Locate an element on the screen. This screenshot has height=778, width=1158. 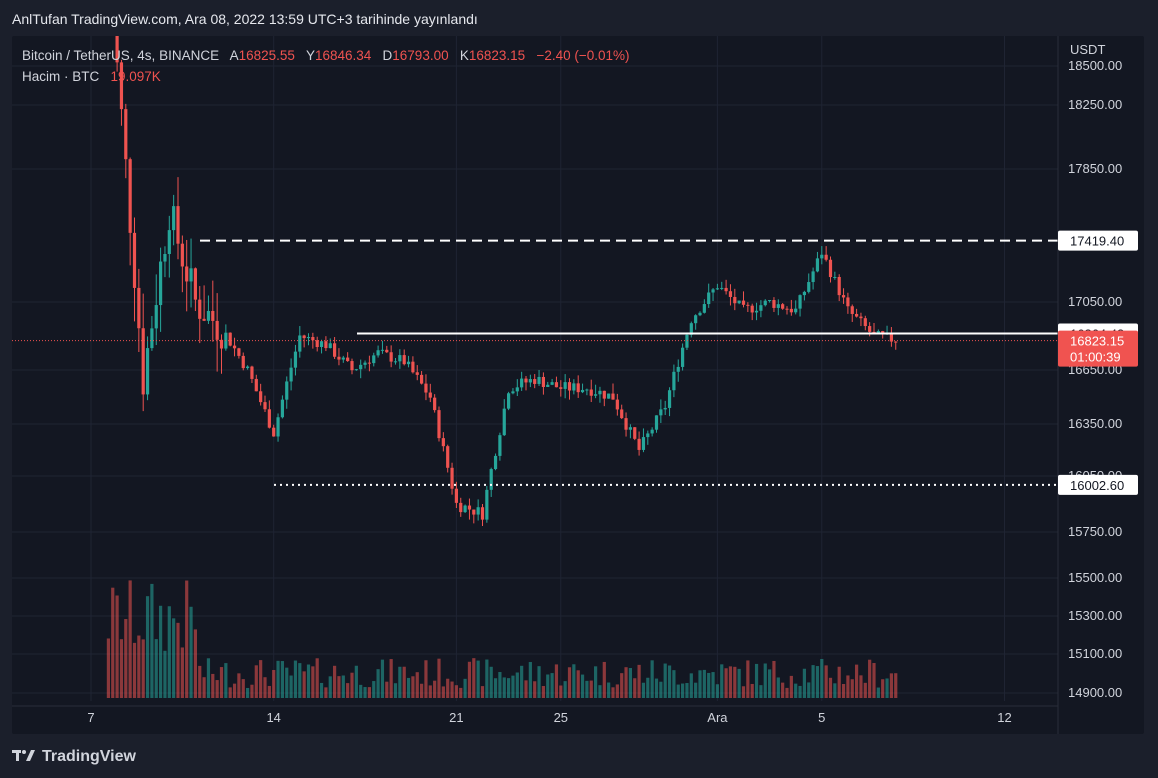
time-tick-label: 7 is located at coordinates (90, 717).